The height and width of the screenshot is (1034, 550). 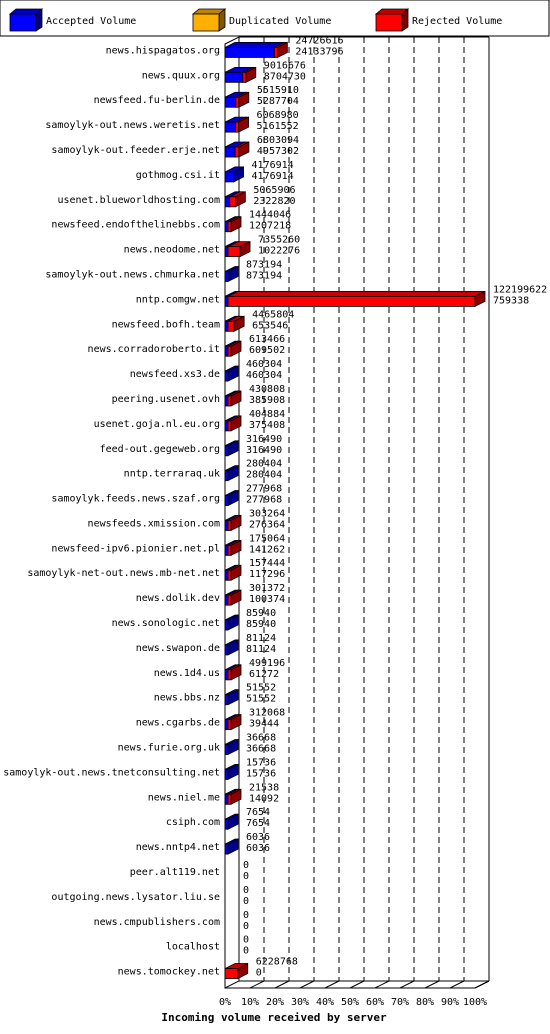 I want to click on value-label-accepted: 81124, so click(x=261, y=649).